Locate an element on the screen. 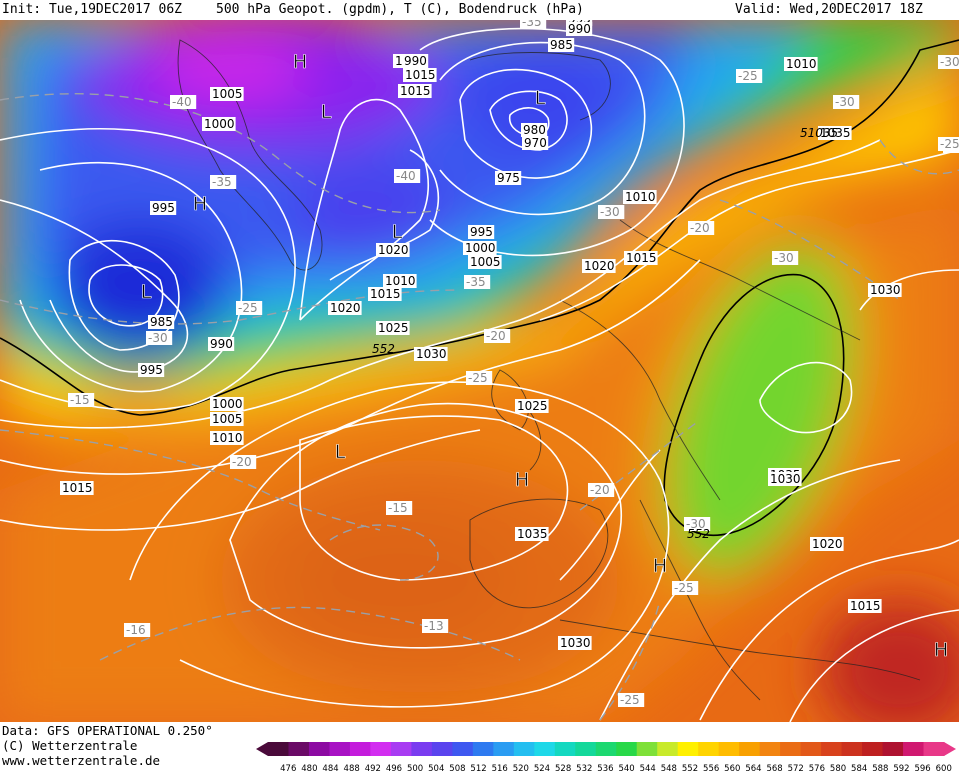  data-source: Data: GFS OPERATIONAL 0.250° is located at coordinates (107, 730).